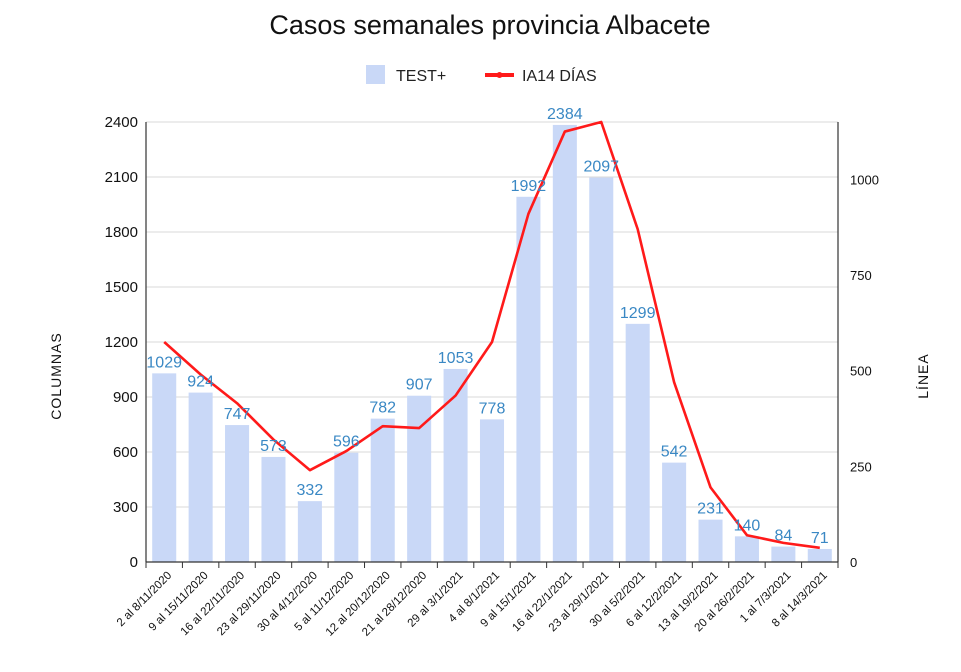 The width and height of the screenshot is (961, 672). I want to click on legend: TEST+ IA14 DÍAS, so click(481, 75).